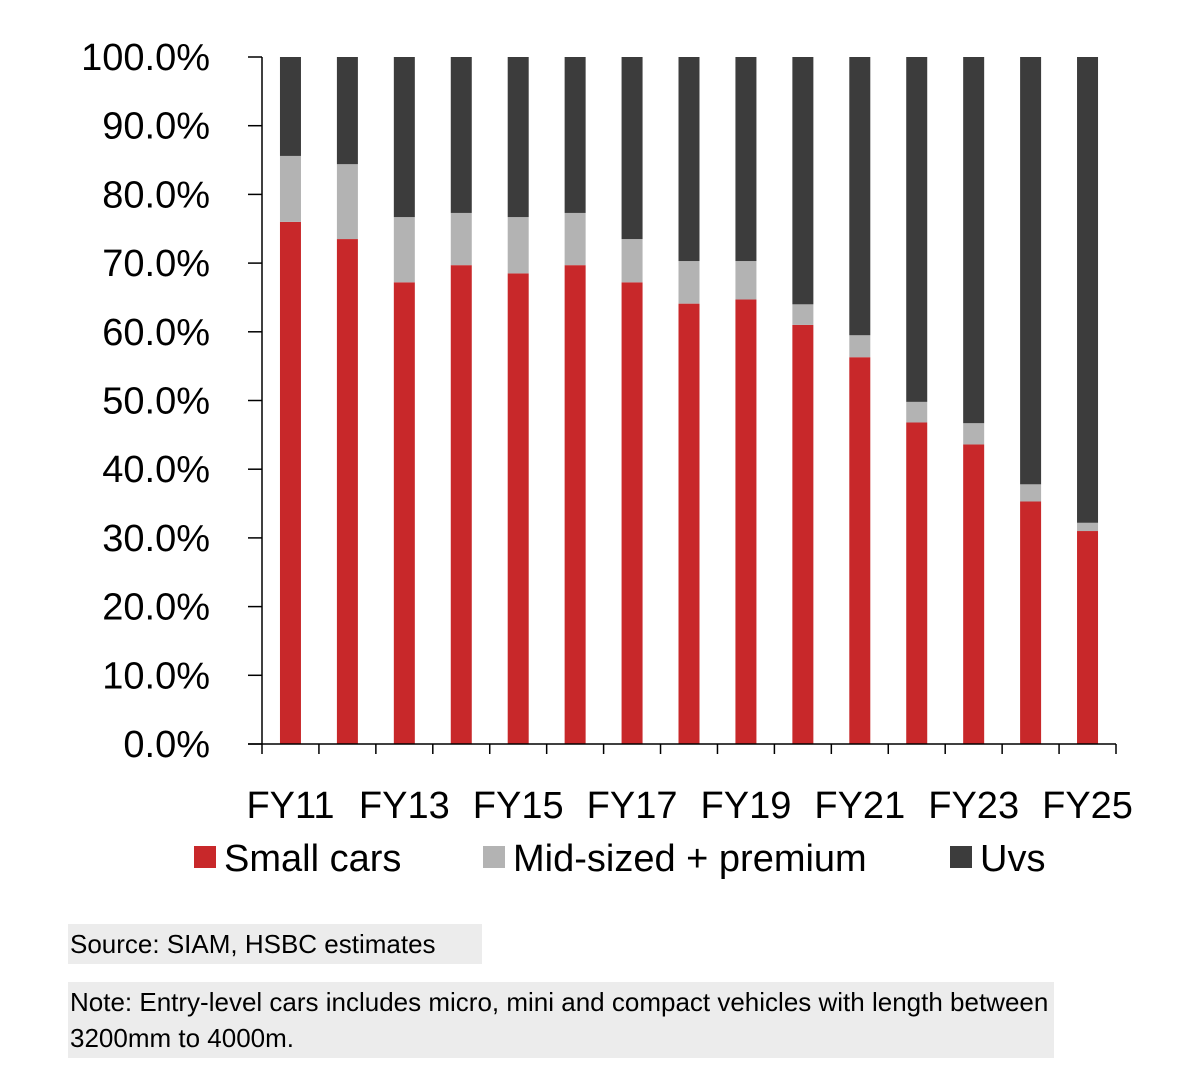  What do you see at coordinates (1087, 806) in the screenshot?
I see `x-tick-label: FY25` at bounding box center [1087, 806].